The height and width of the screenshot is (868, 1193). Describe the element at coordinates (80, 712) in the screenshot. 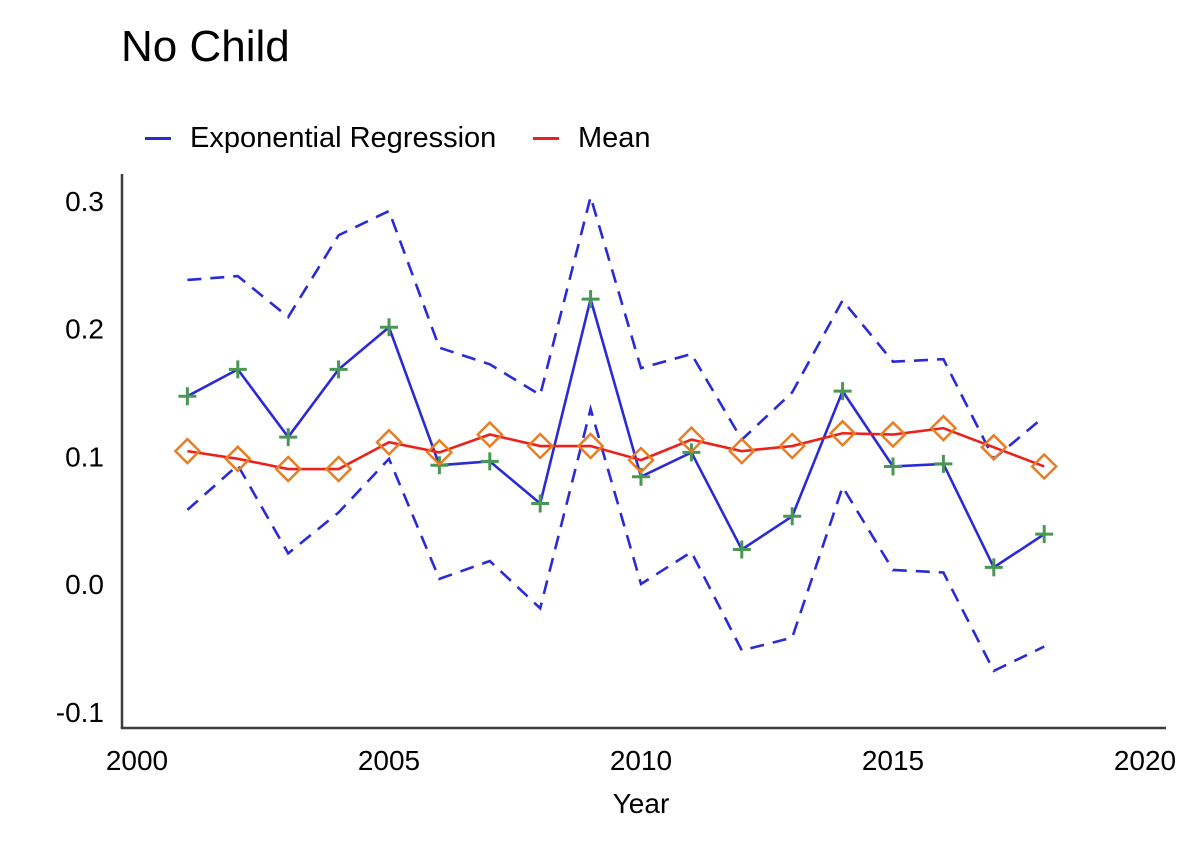

I see `y-tick-label: -0.1` at that location.